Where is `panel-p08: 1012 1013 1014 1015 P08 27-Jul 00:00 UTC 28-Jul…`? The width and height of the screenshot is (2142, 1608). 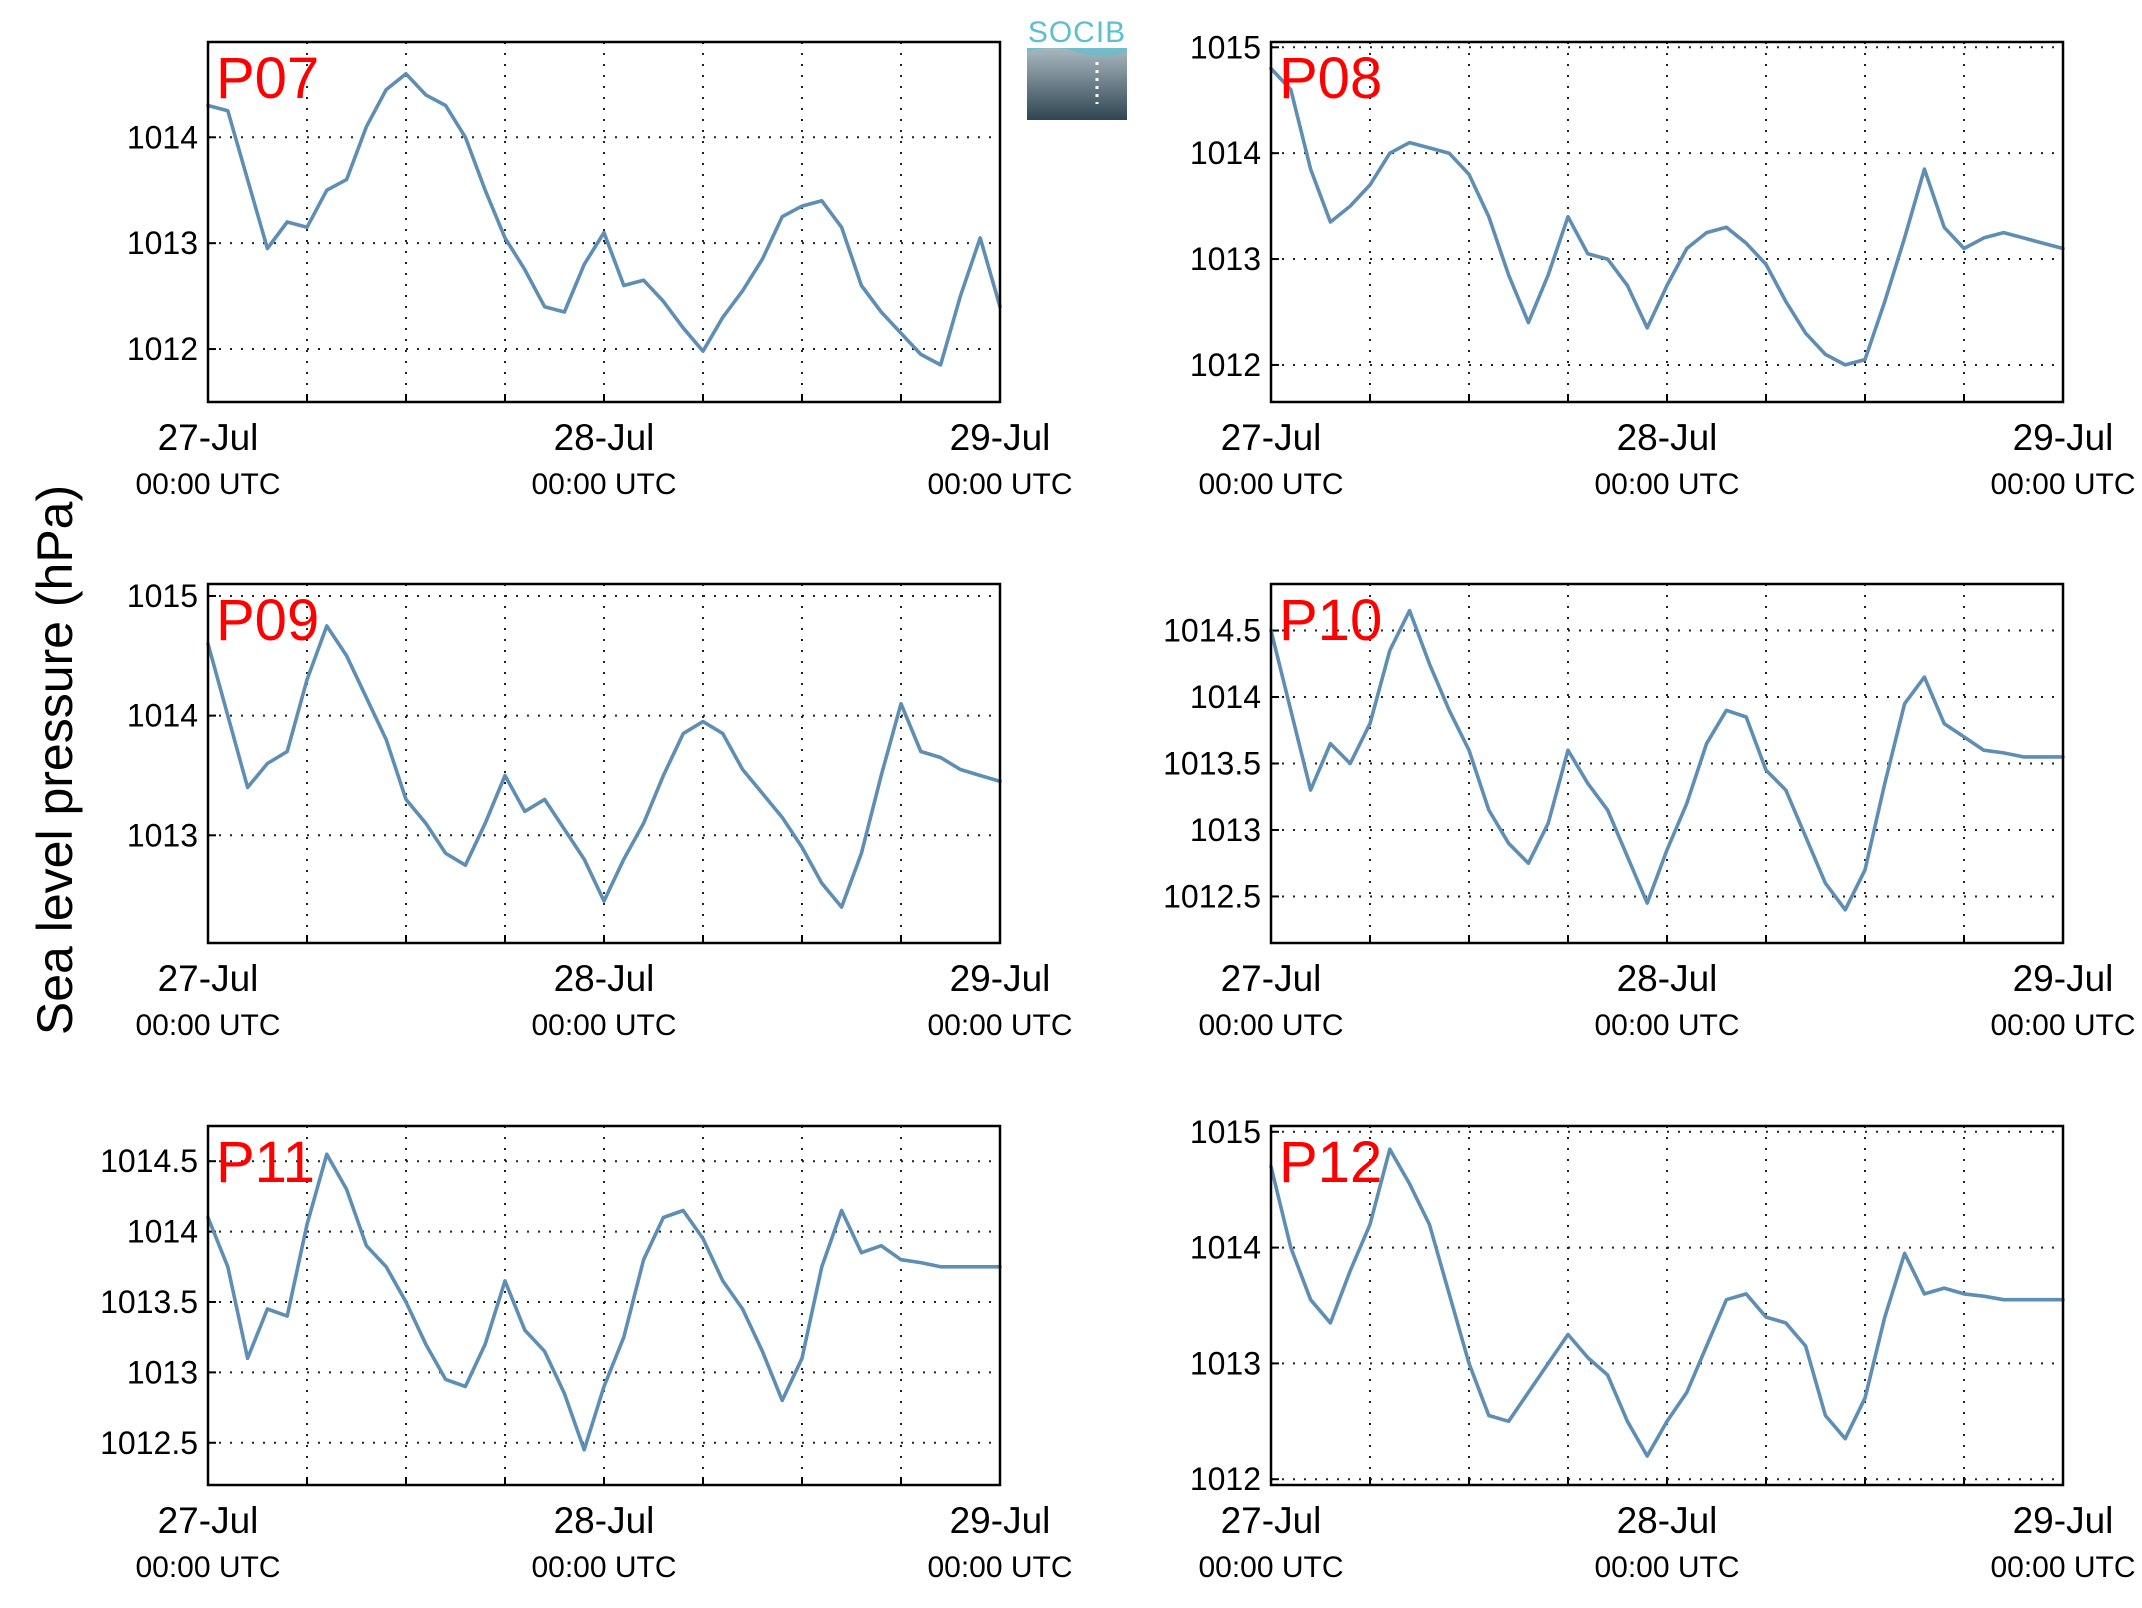
panel-p08: 1012 1013 1014 1015 P08 27-Jul 00:00 UTC 28-Jul… is located at coordinates (1663, 265).